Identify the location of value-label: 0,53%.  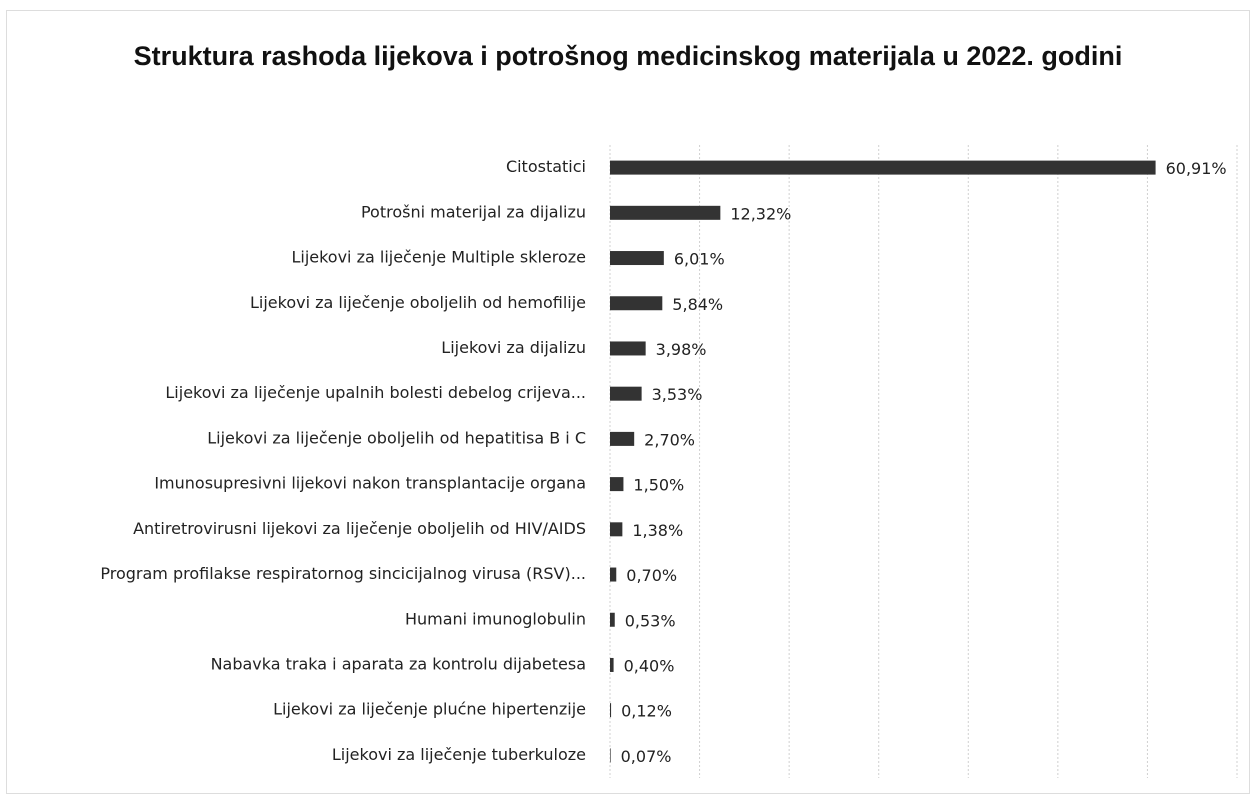
(650, 620).